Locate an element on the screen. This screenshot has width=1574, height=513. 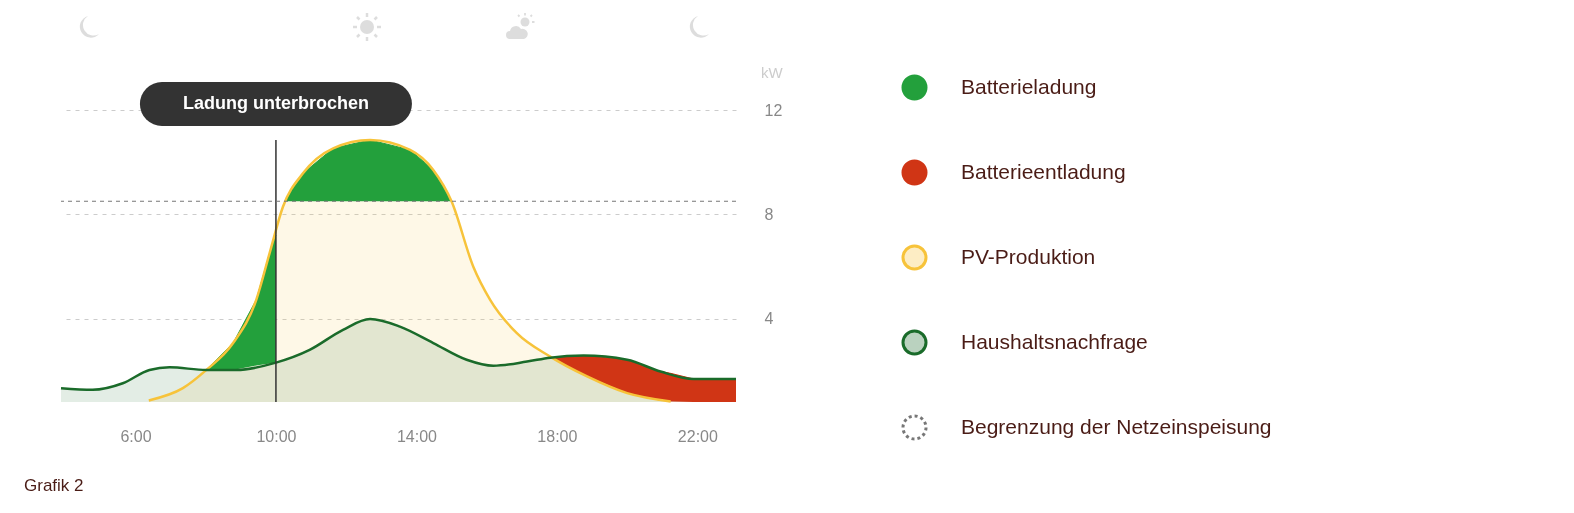
ref-line-label: Ladung unterbrochen is located at coordinates (275, 103).